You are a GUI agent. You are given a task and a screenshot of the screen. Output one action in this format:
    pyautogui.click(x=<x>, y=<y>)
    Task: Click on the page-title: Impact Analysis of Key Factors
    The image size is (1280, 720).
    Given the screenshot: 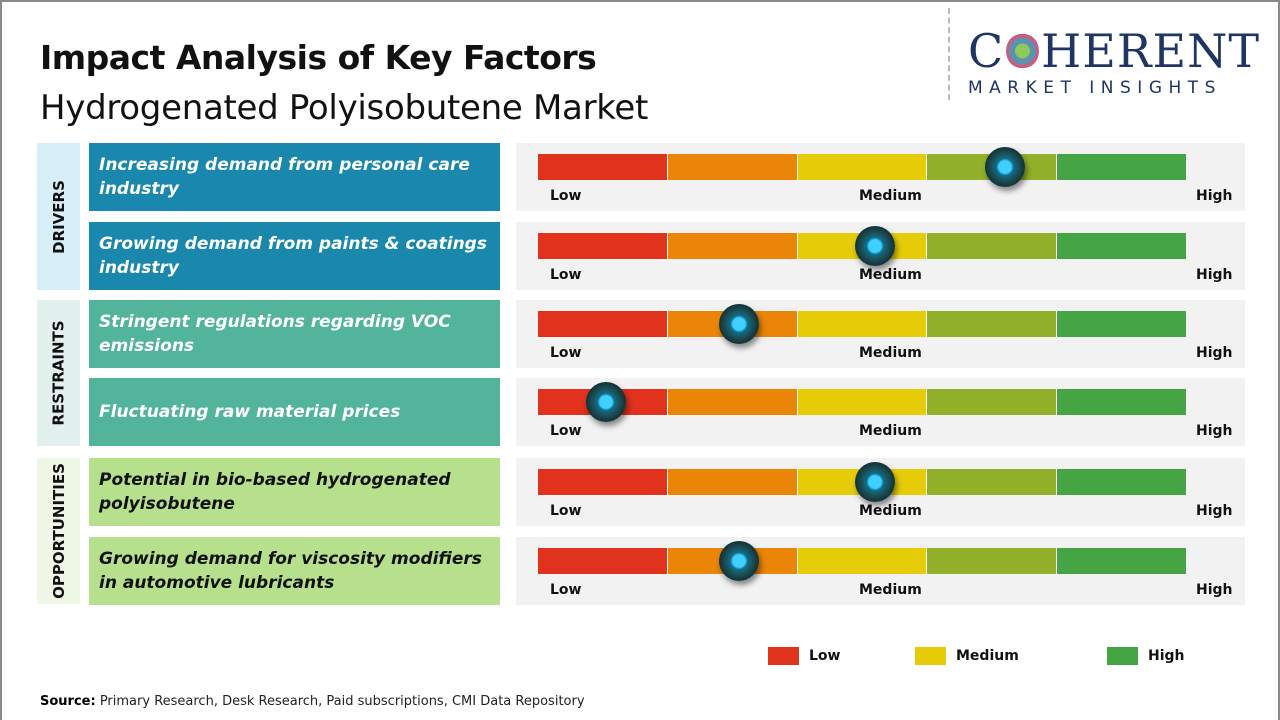 What is the action you would take?
    pyautogui.click(x=318, y=57)
    